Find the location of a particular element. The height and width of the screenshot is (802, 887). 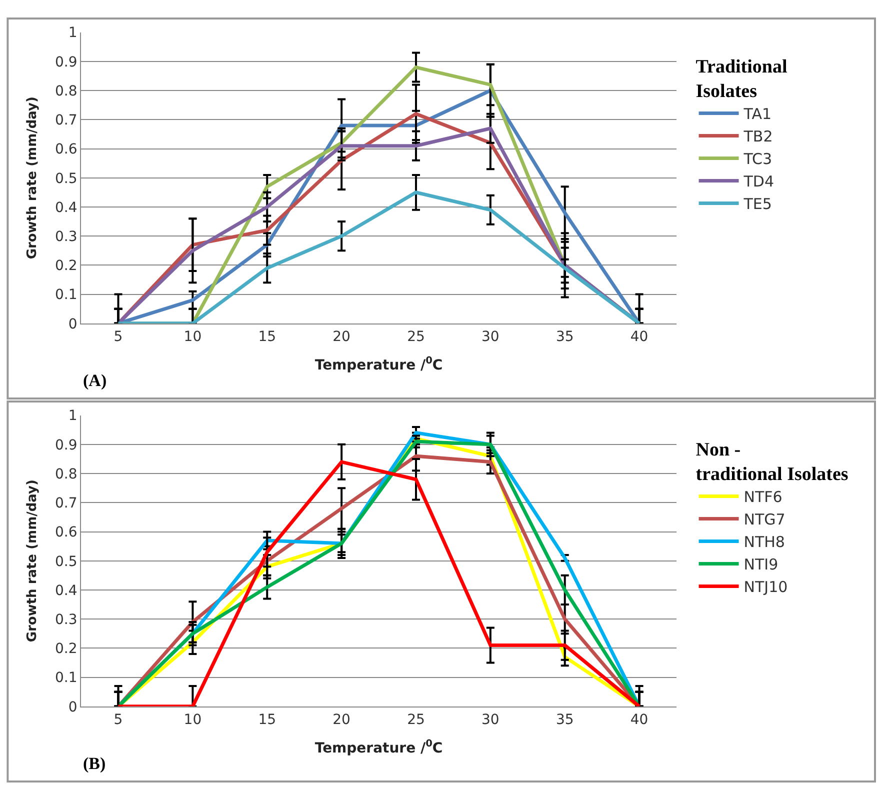

text: (B) is located at coordinates (94, 763).